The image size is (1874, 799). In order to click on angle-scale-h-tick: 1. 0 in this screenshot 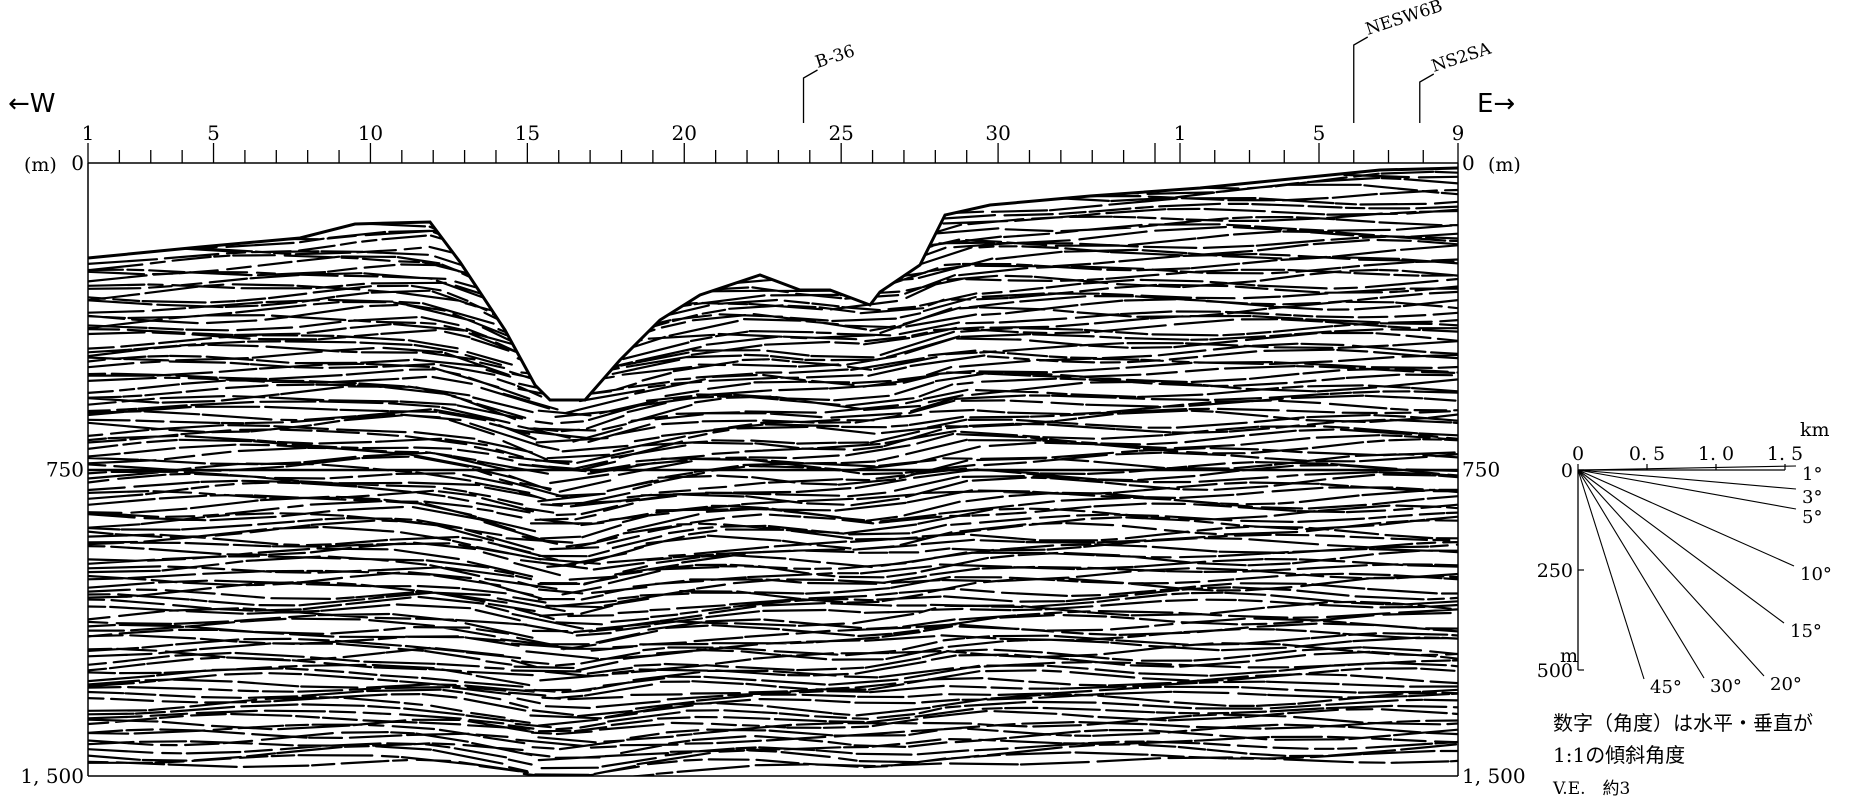, I will do `click(1716, 454)`.